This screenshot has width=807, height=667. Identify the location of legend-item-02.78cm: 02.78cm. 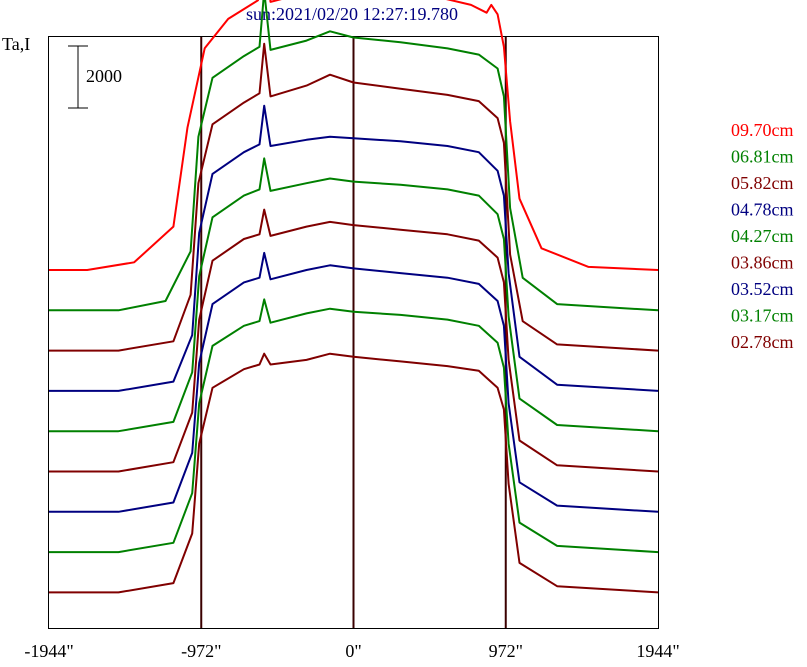
(762, 342).